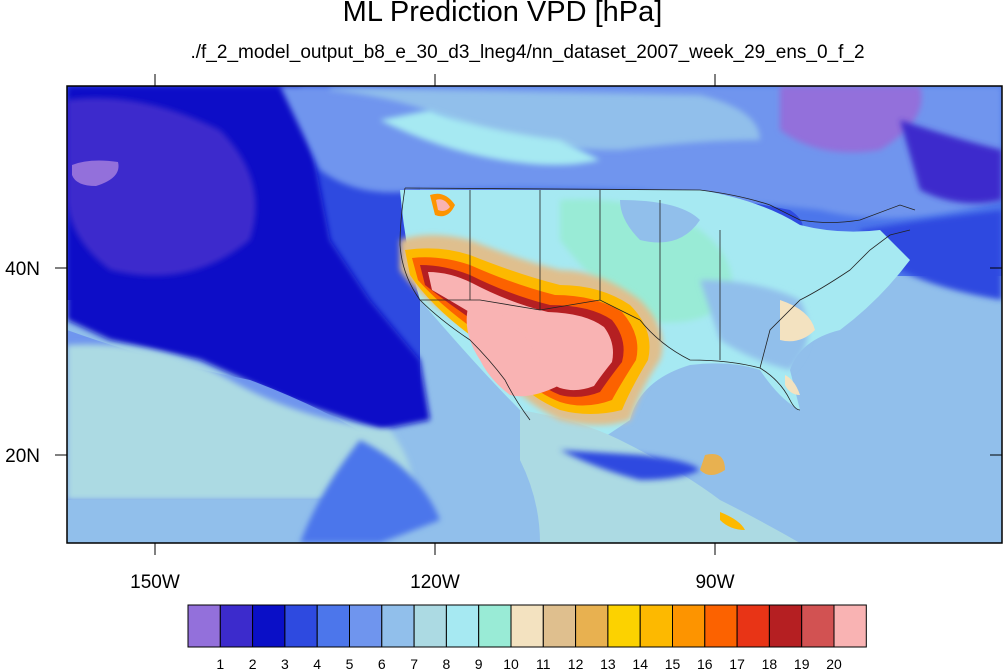 This screenshot has width=1005, height=672. Describe the element at coordinates (543, 664) in the screenshot. I see `colorbar-label: 11` at that location.